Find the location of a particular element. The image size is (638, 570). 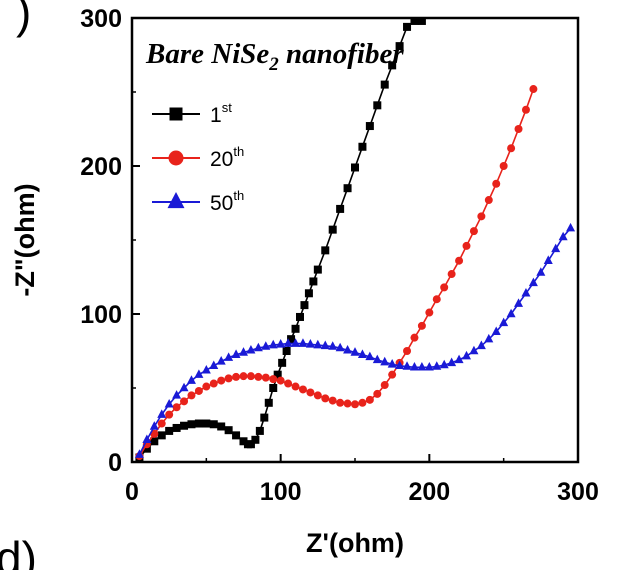

x-axis-title: Z'(ohm) is located at coordinates (355, 543).